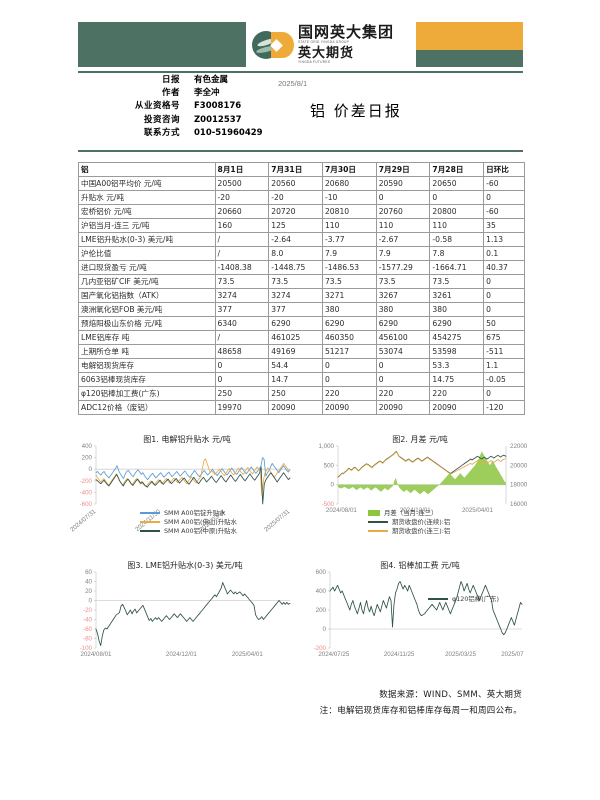 The height and width of the screenshot is (800, 600). What do you see at coordinates (519, 485) in the screenshot?
I see `axis-tick-label: 18000` at bounding box center [519, 485].